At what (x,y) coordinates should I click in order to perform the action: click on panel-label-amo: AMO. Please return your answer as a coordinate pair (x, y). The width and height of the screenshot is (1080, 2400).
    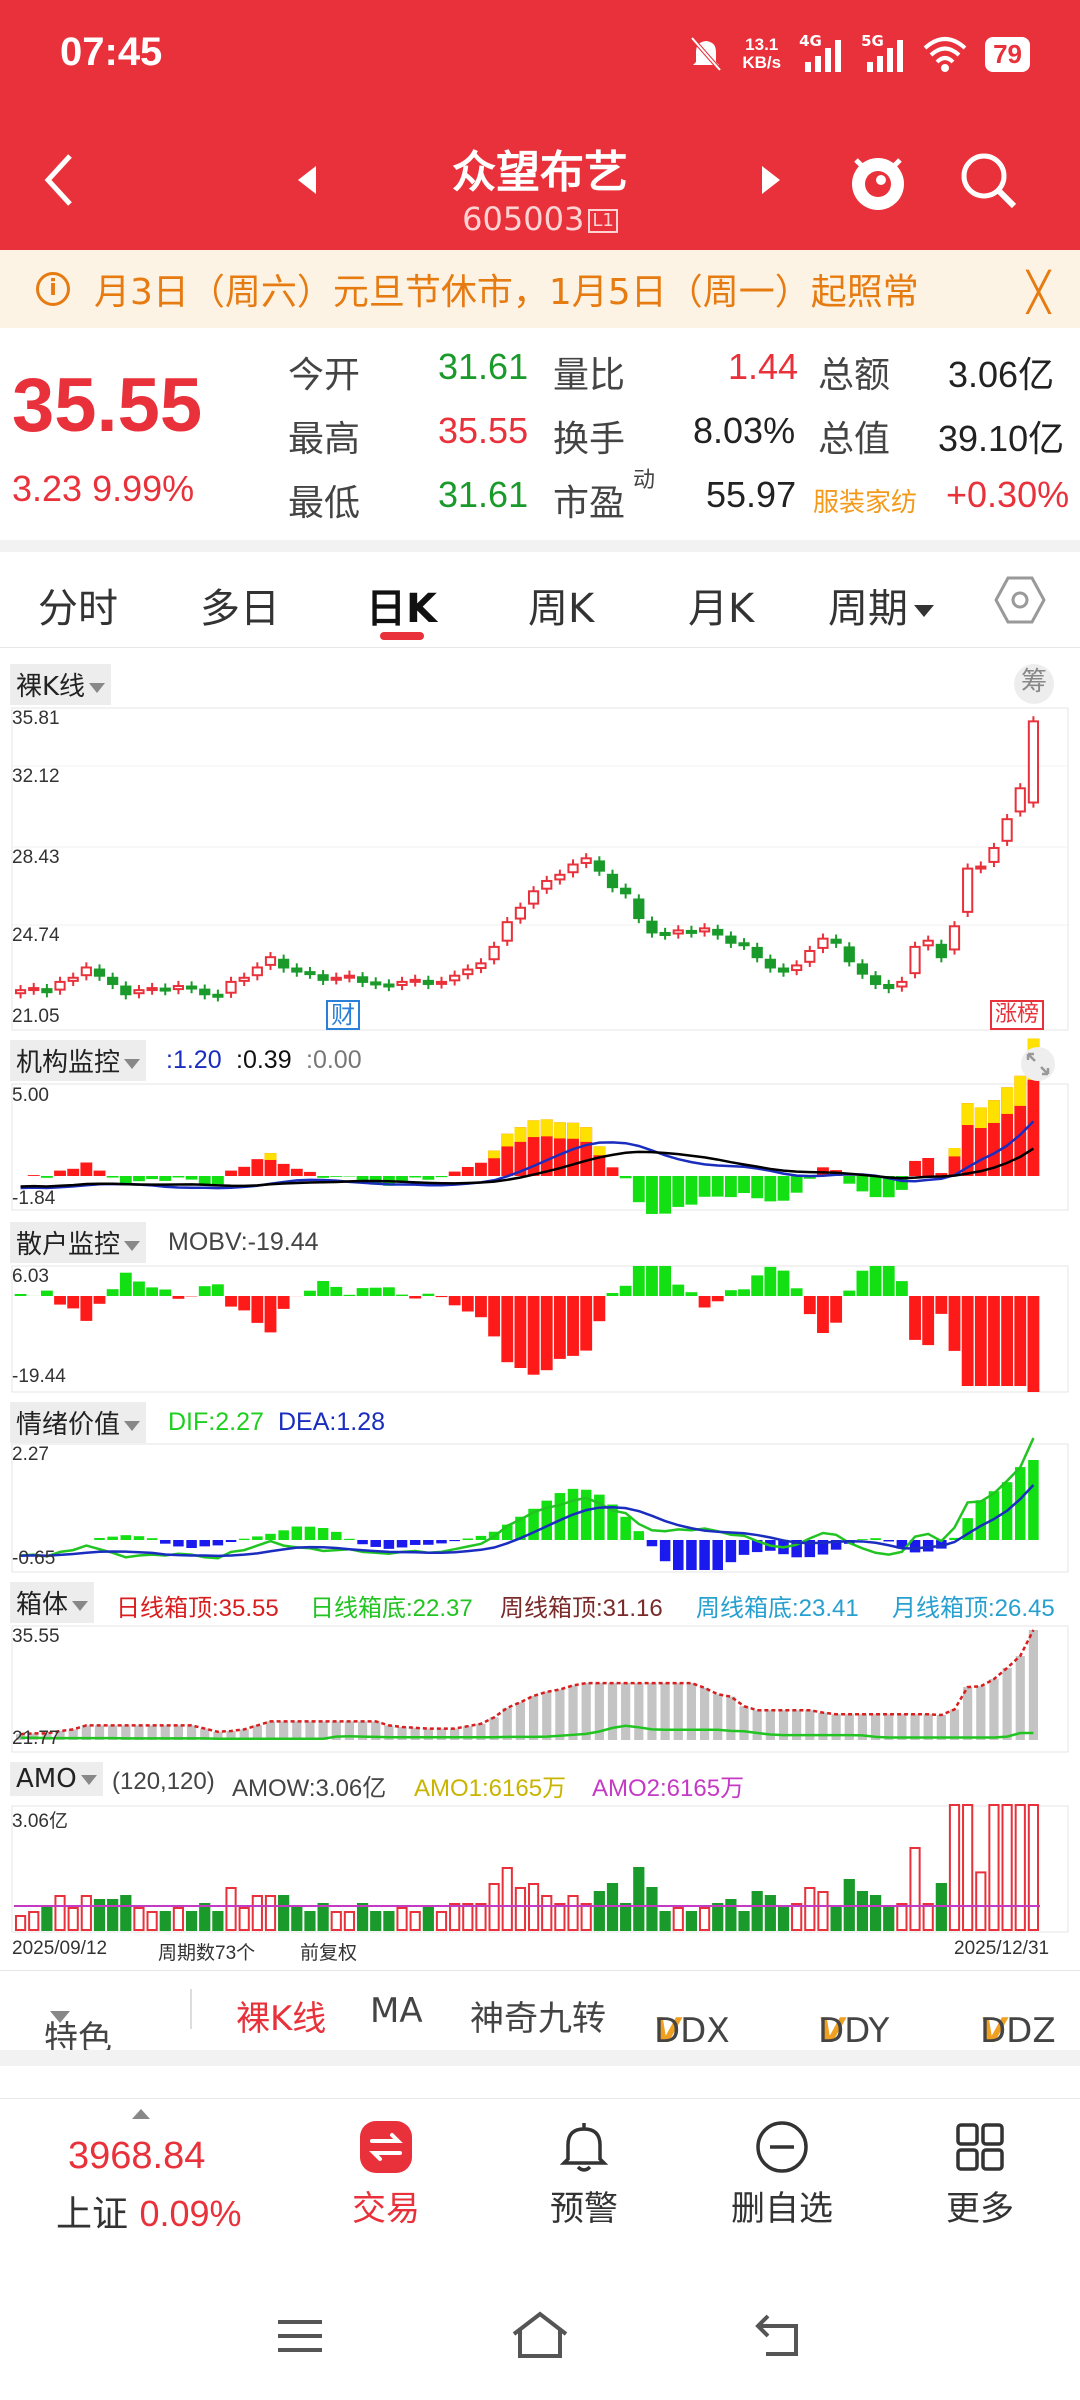
    Looking at the image, I should click on (56, 1779).